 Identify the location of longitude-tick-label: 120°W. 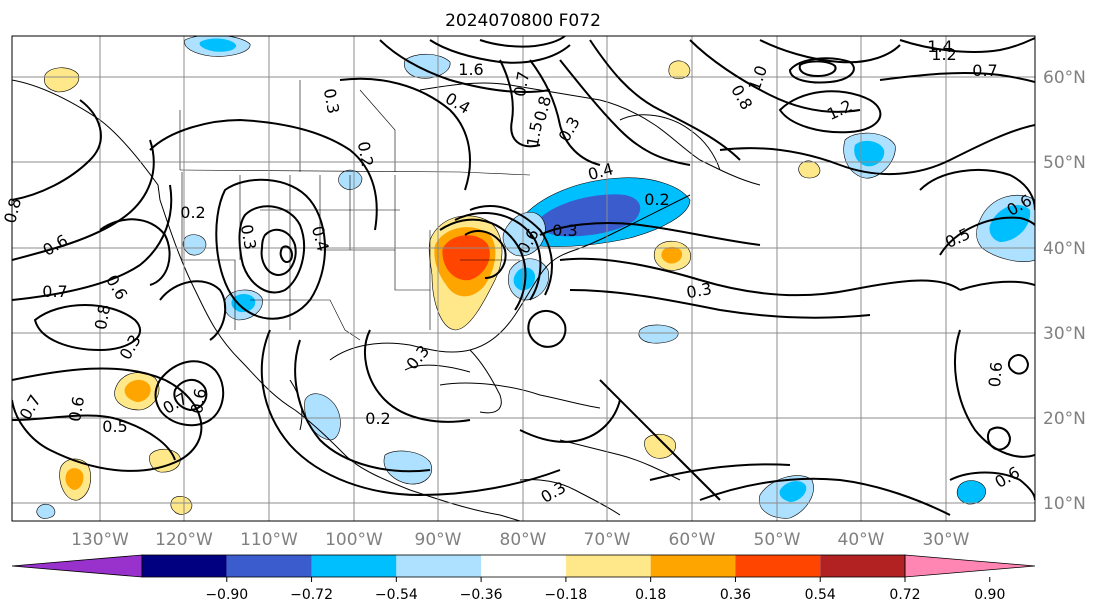
(184, 540).